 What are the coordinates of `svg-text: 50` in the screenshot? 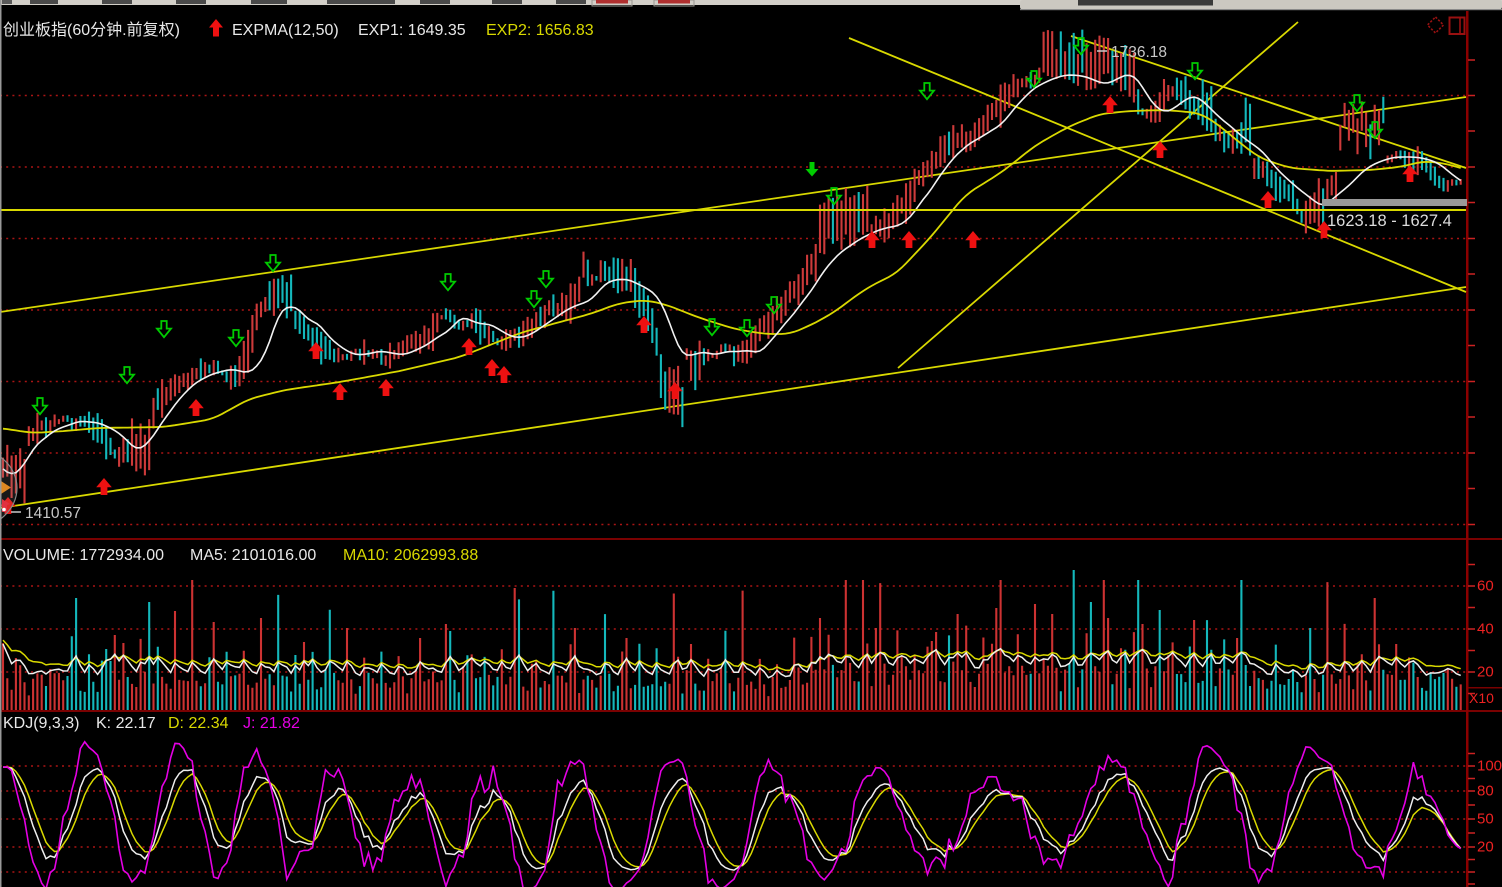 It's located at (1485, 819).